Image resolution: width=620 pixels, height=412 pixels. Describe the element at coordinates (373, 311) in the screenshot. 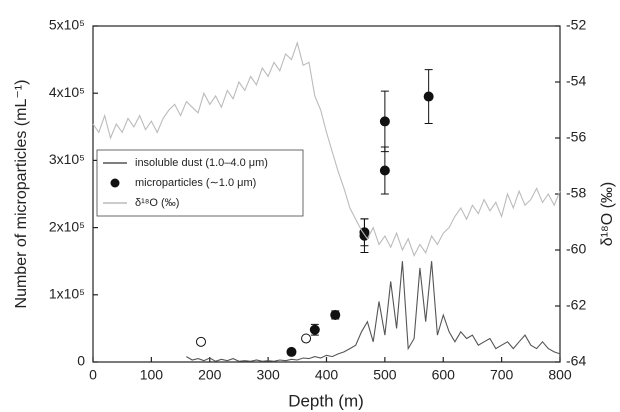

I see `data-line` at that location.